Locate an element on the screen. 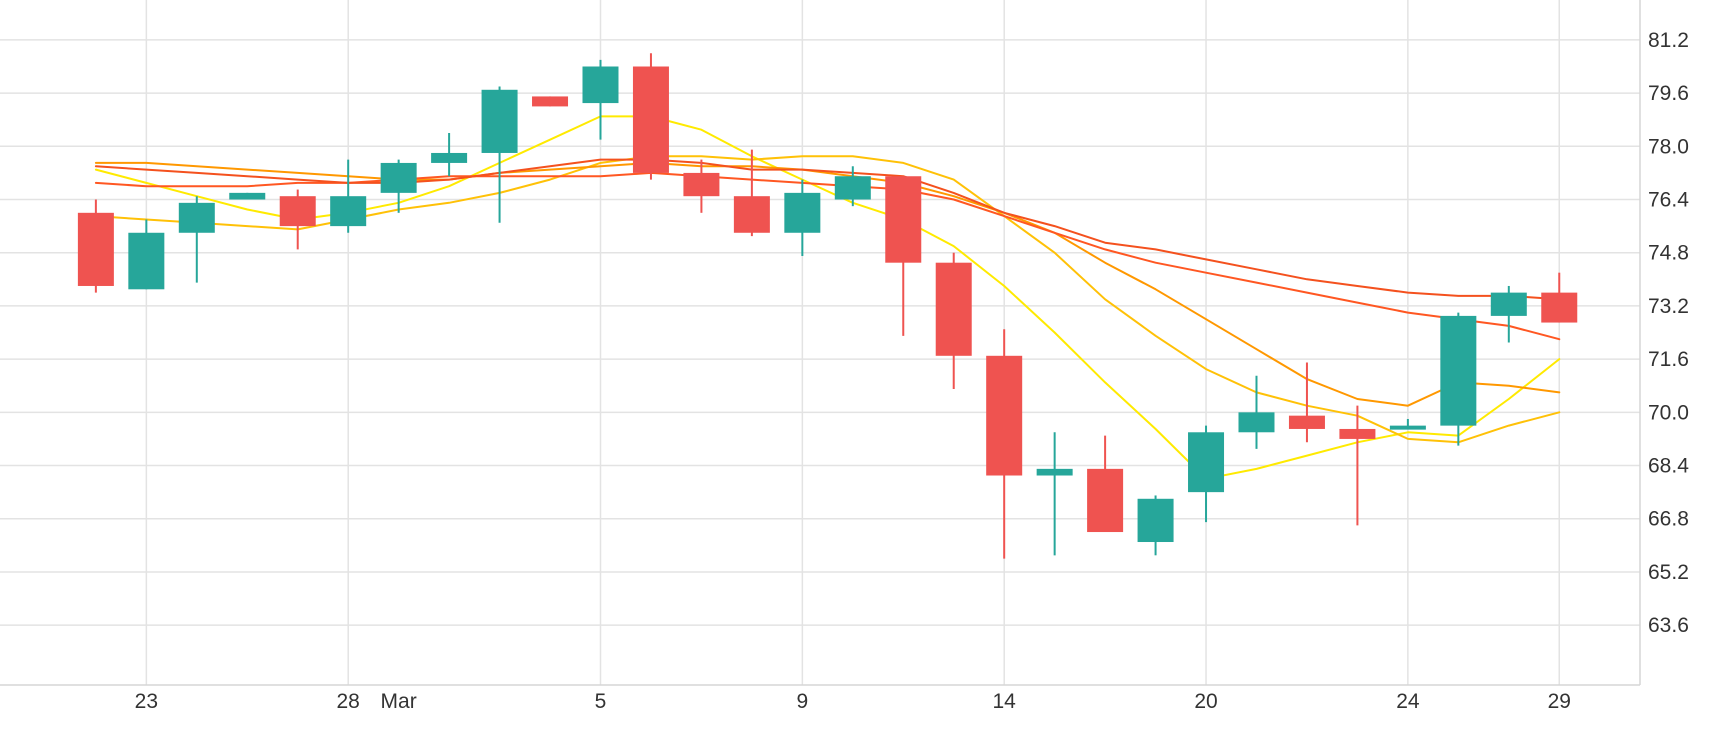 The height and width of the screenshot is (730, 1730). y-tick-label: 70.0 is located at coordinates (1668, 412).